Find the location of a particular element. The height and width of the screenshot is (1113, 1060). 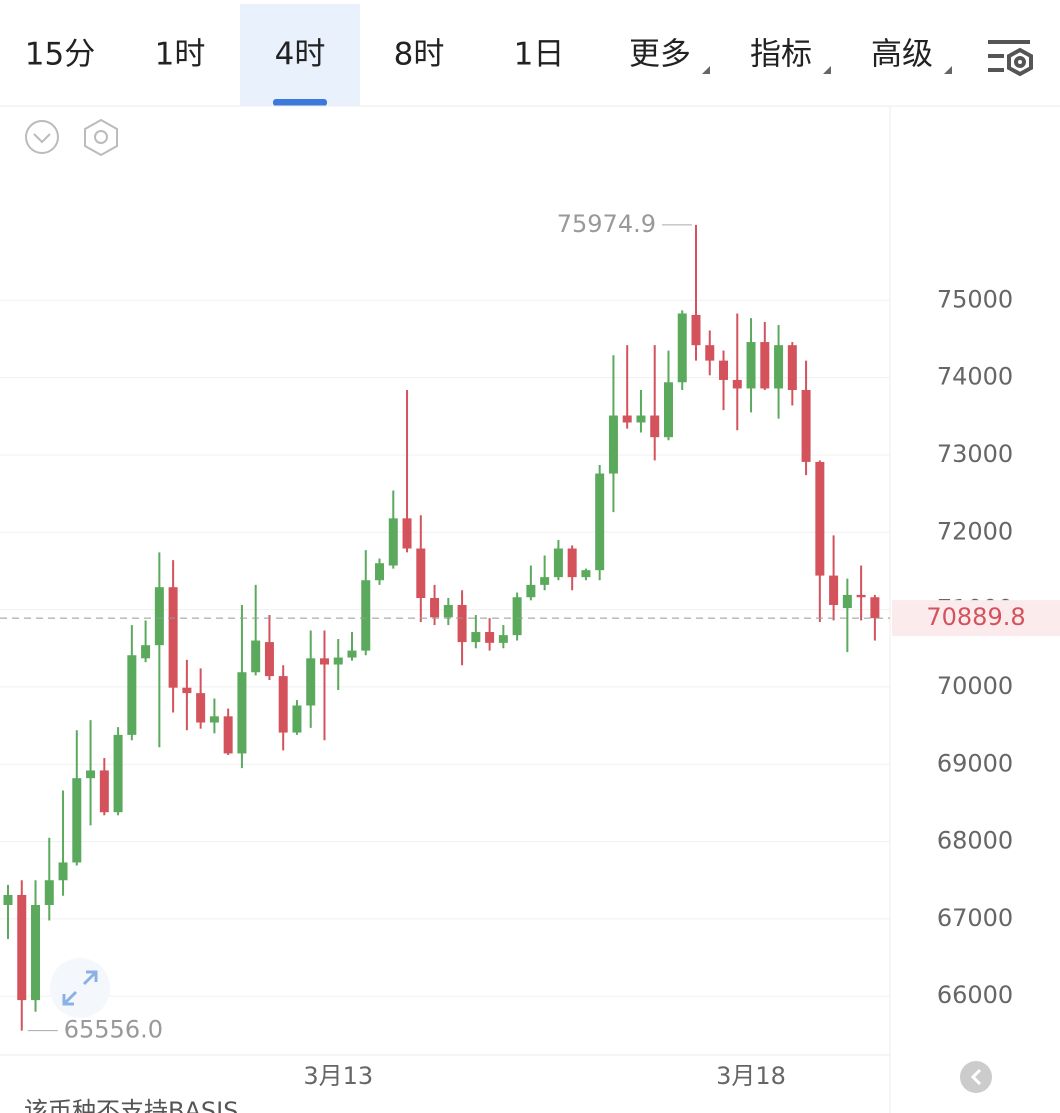

hide-icon is located at coordinates (101, 137).